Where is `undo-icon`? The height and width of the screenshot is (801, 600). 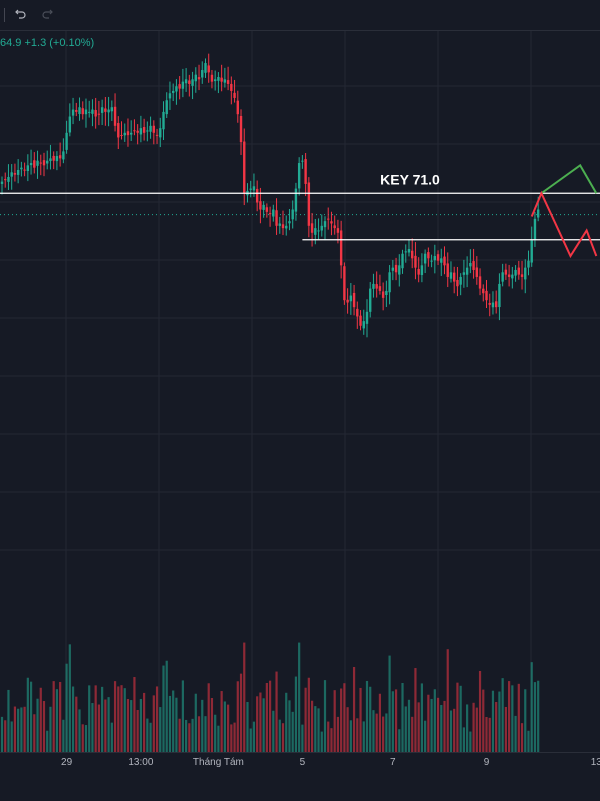 undo-icon is located at coordinates (20, 14).